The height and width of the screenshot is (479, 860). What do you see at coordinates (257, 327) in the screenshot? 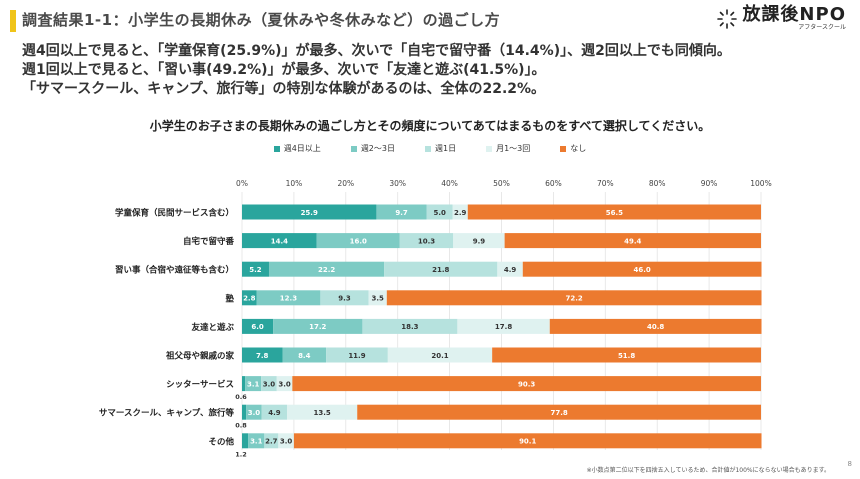
I see `data-label: 6.0` at bounding box center [257, 327].